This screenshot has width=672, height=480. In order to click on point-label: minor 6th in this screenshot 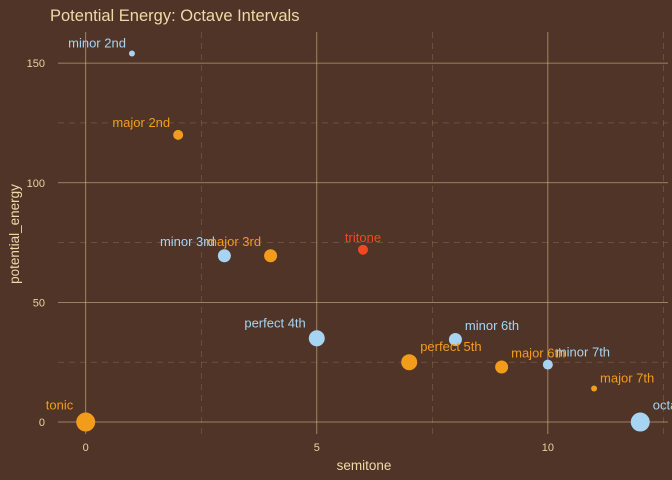, I will do `click(492, 325)`.